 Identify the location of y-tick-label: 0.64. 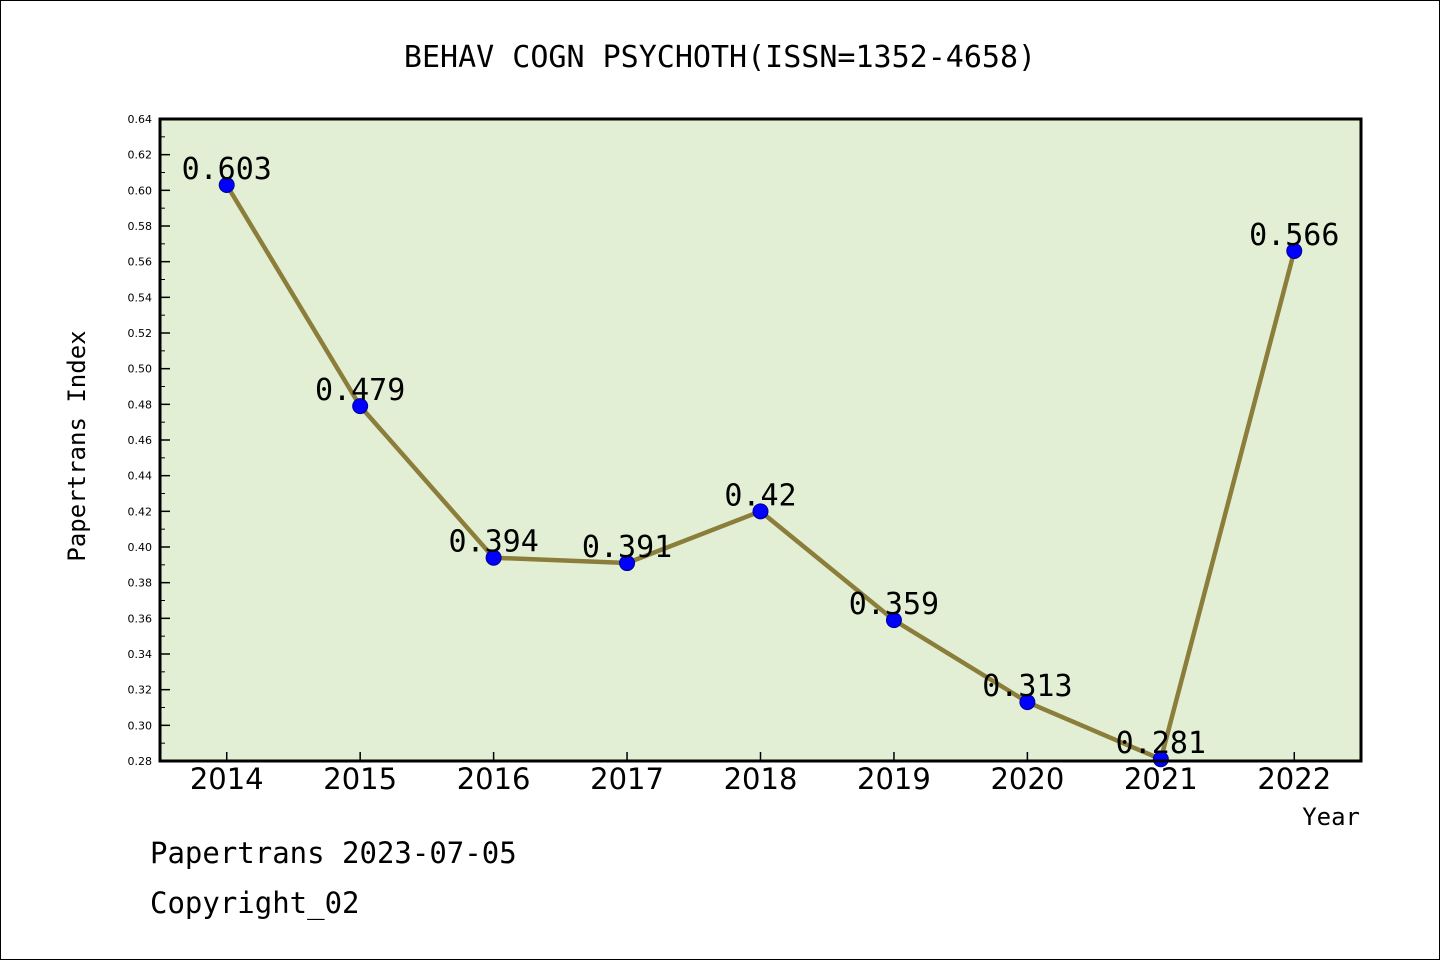
(140, 119).